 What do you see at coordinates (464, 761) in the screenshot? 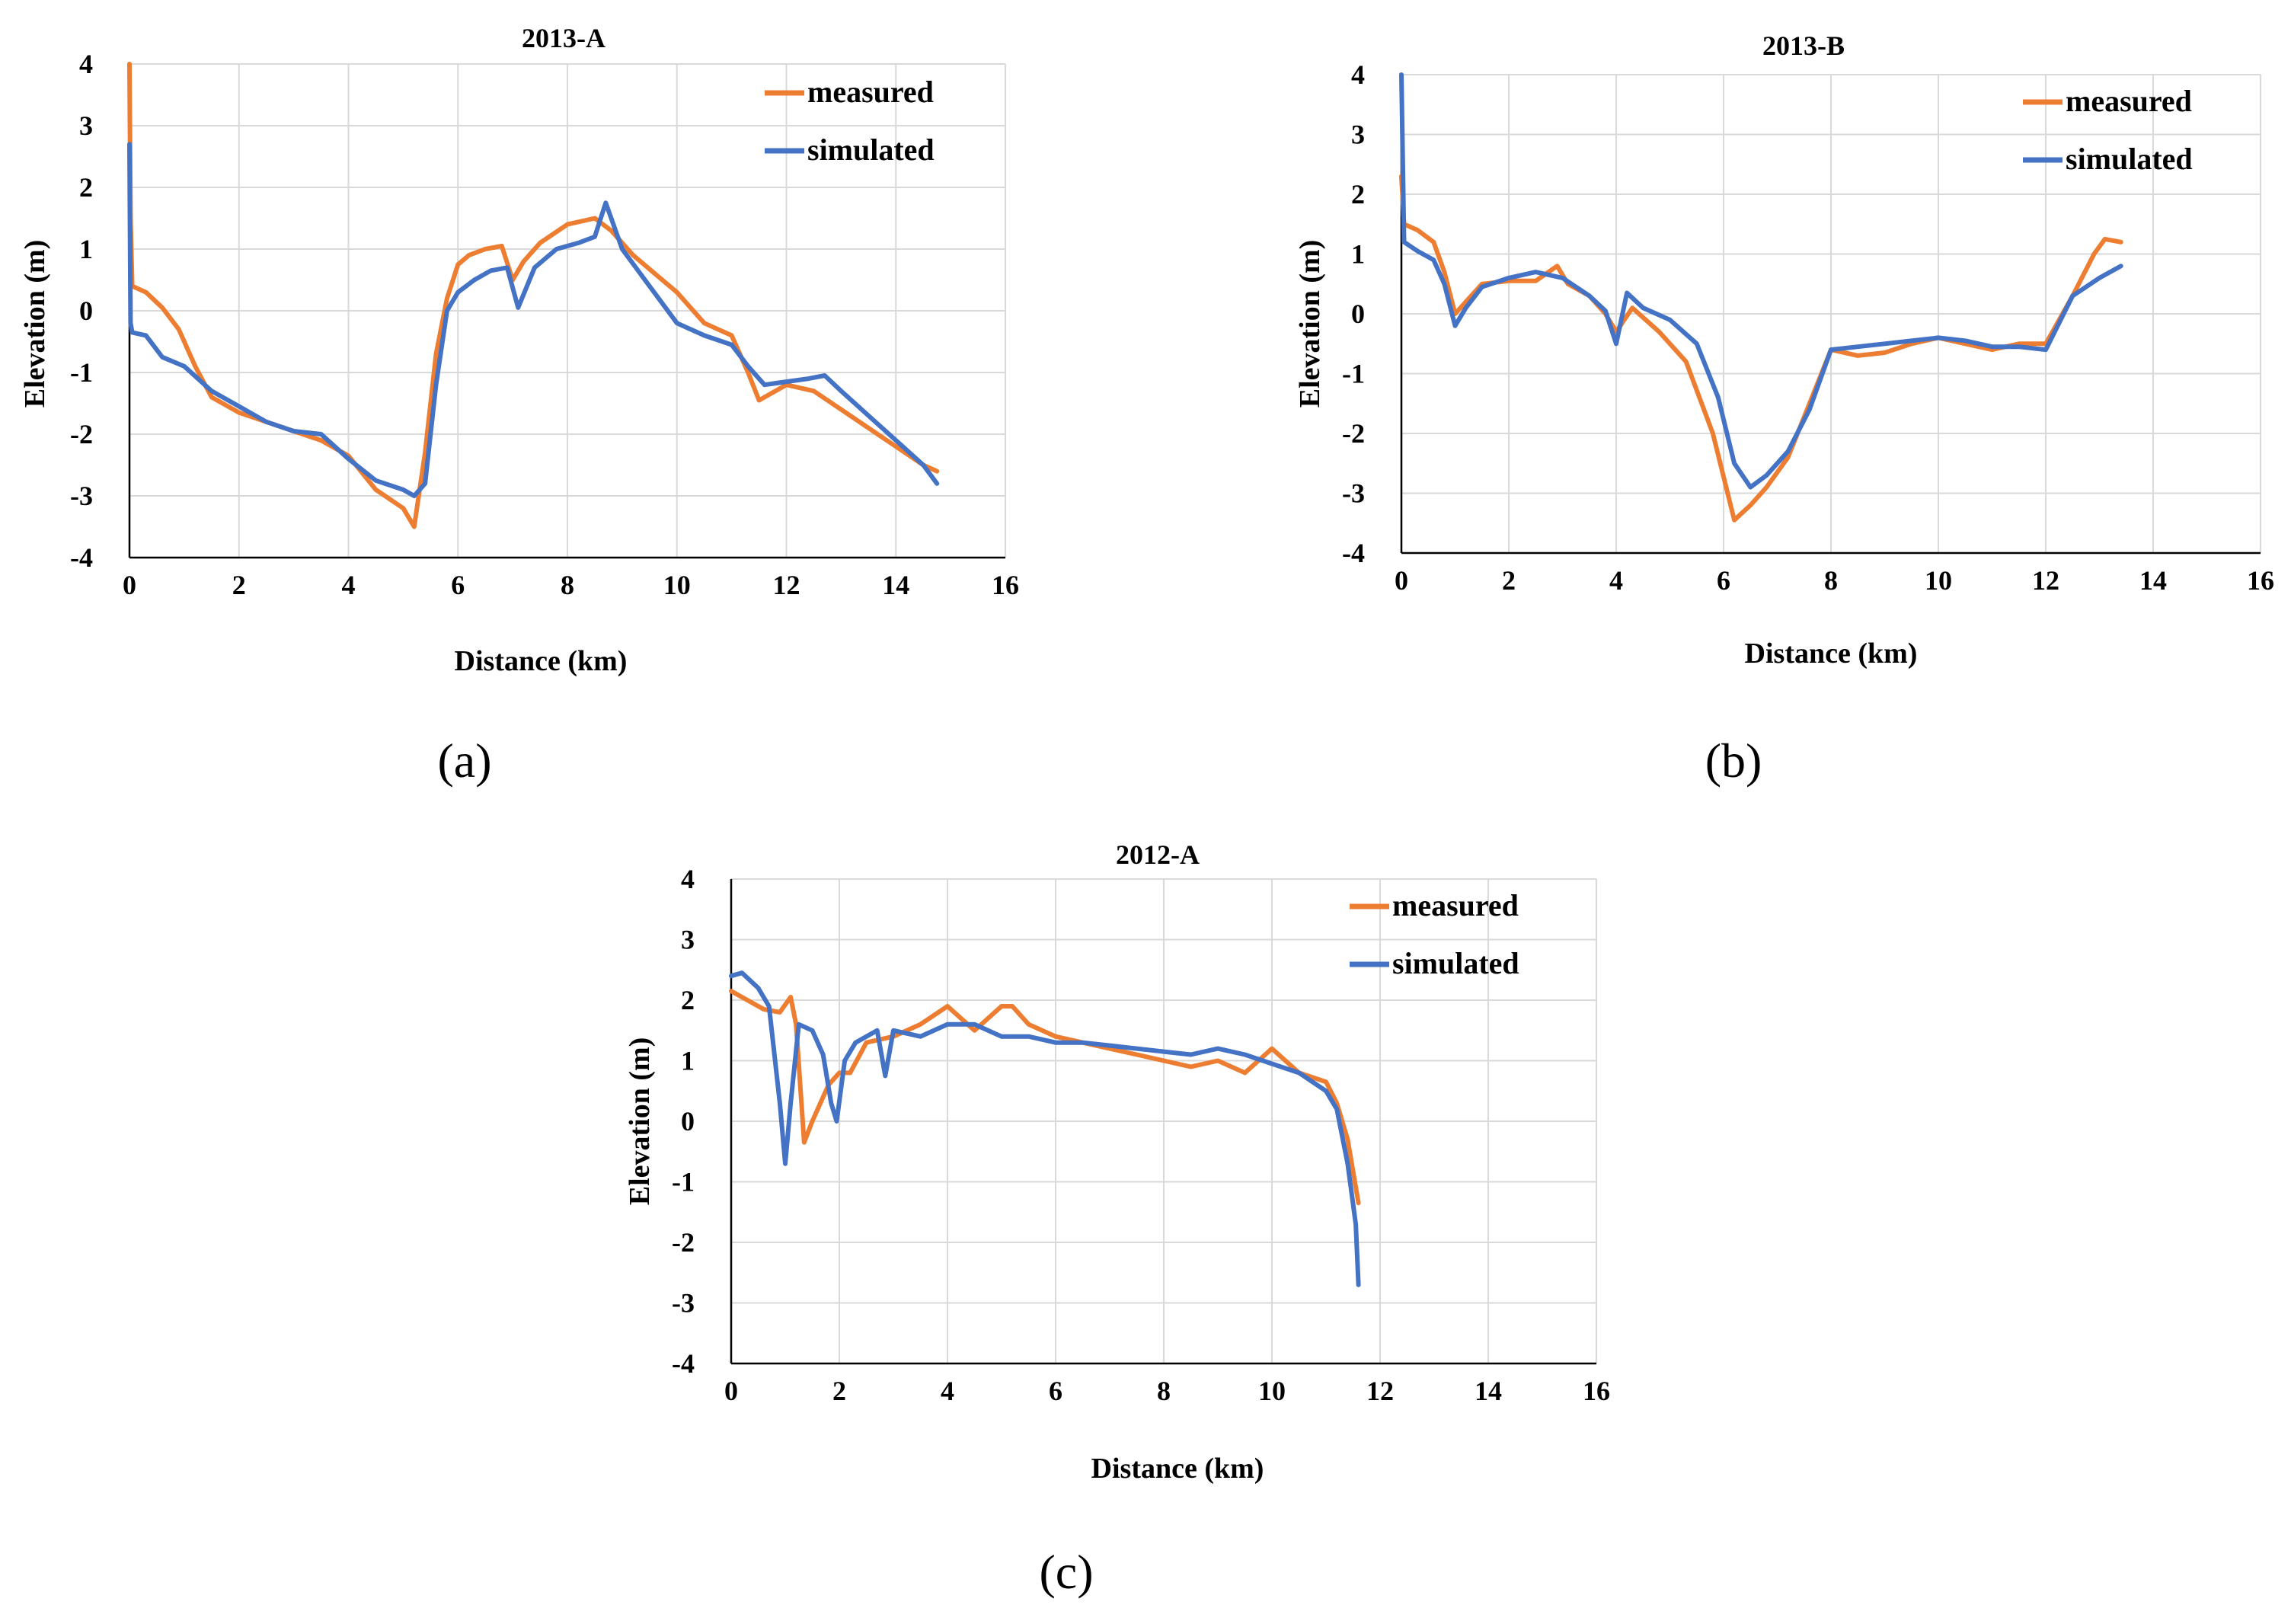
I see `panel-label: (a)` at bounding box center [464, 761].